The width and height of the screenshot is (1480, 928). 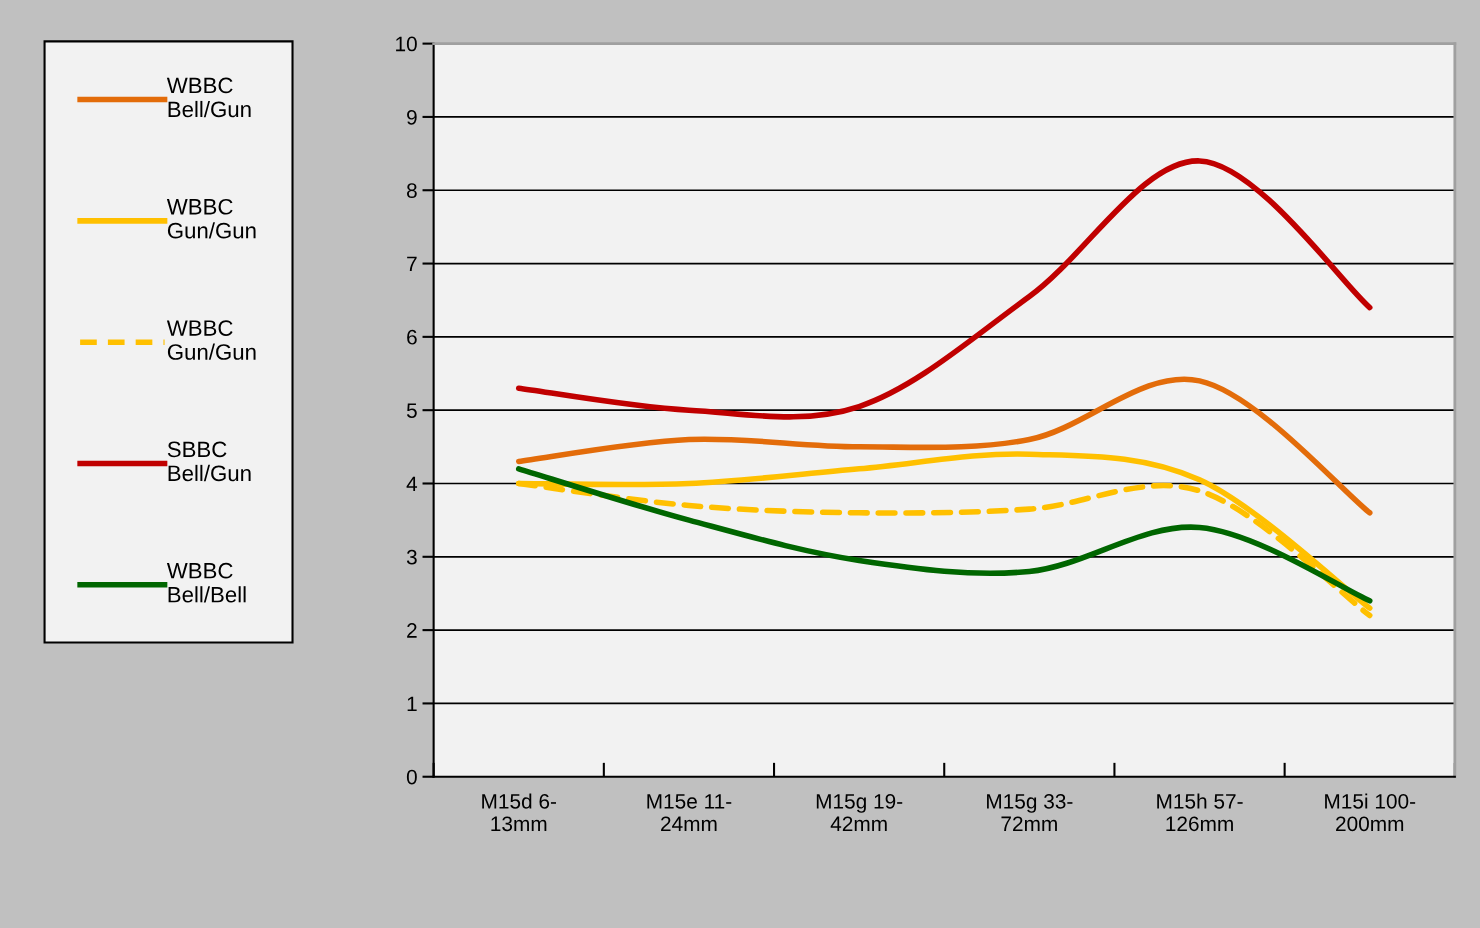 I want to click on x-tick-label: M15g 33- 72mm, so click(x=1030, y=812).